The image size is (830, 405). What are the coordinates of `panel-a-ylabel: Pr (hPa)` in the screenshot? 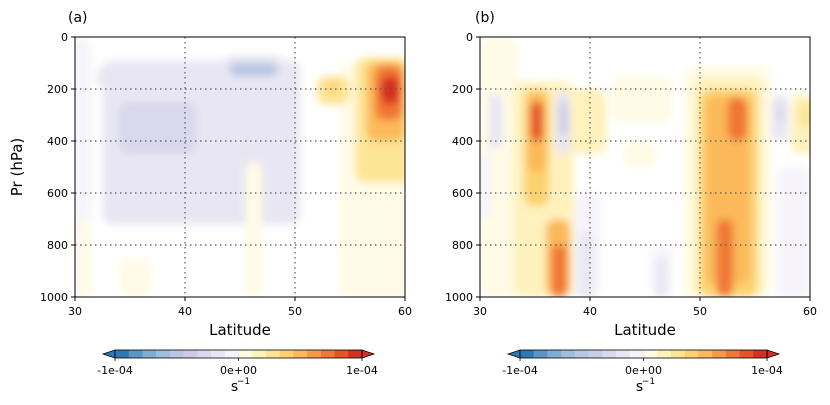 It's located at (17, 167).